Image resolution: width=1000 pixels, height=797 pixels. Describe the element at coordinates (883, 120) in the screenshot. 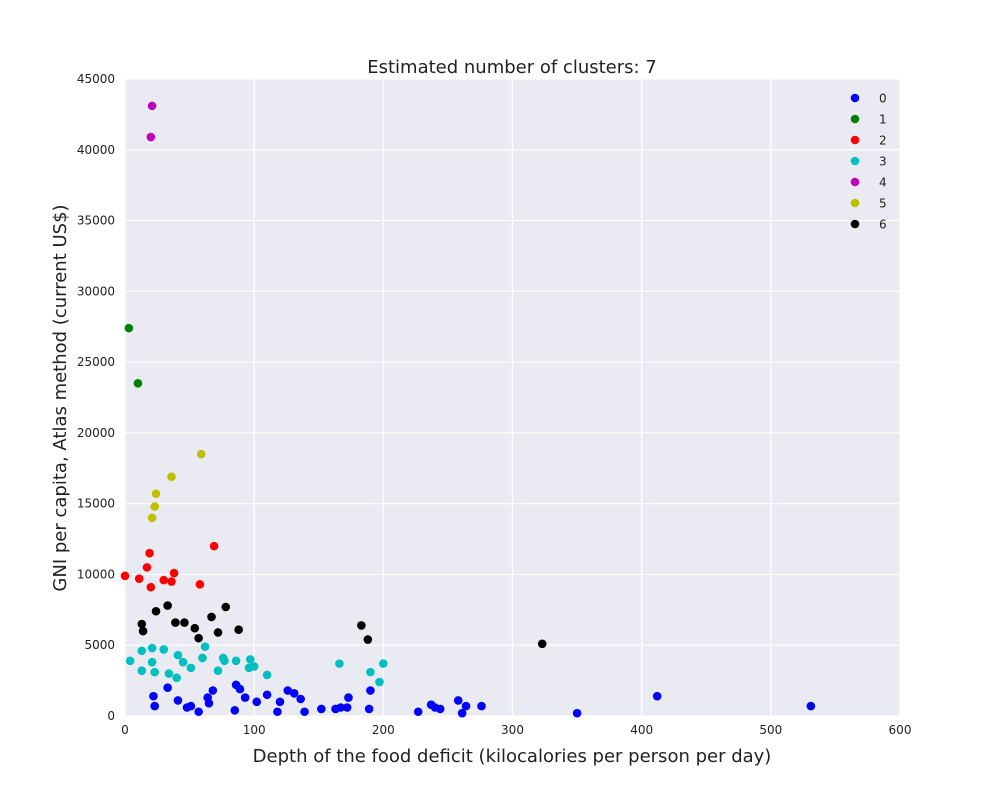

I see `legend-label: 1` at that location.